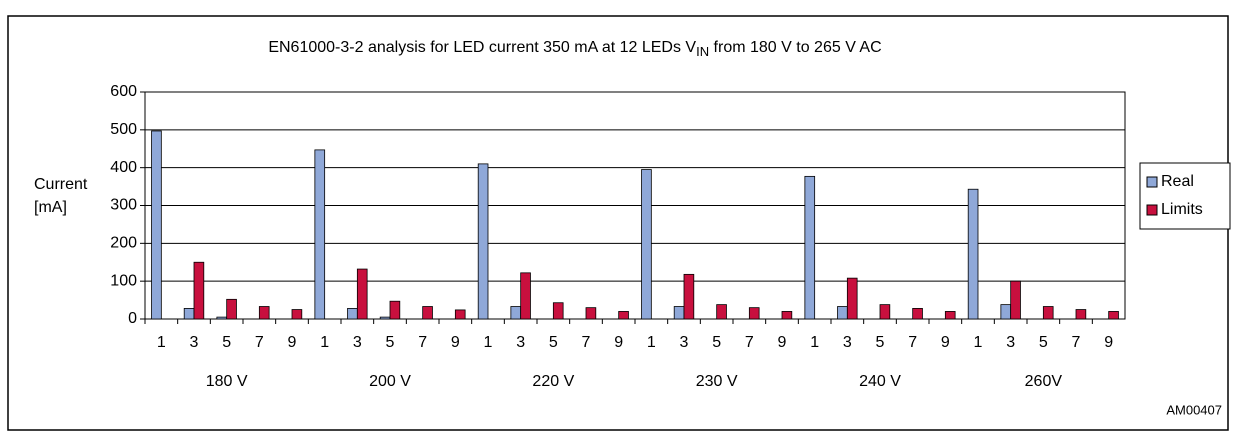 This screenshot has width=1233, height=437. I want to click on y-tick-label: 600, so click(123, 91).